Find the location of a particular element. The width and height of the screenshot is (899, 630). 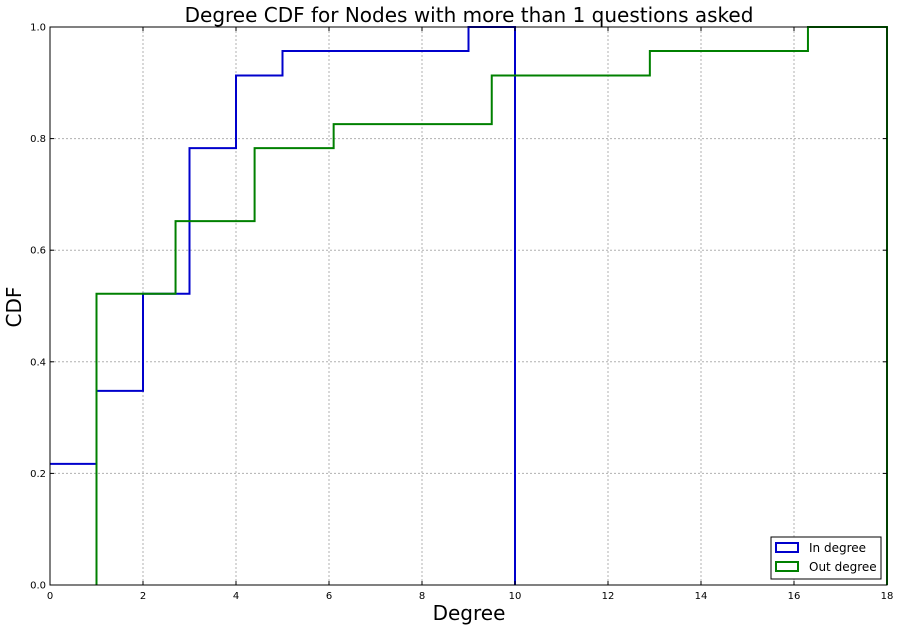

x-tick-label: 14 is located at coordinates (701, 596).